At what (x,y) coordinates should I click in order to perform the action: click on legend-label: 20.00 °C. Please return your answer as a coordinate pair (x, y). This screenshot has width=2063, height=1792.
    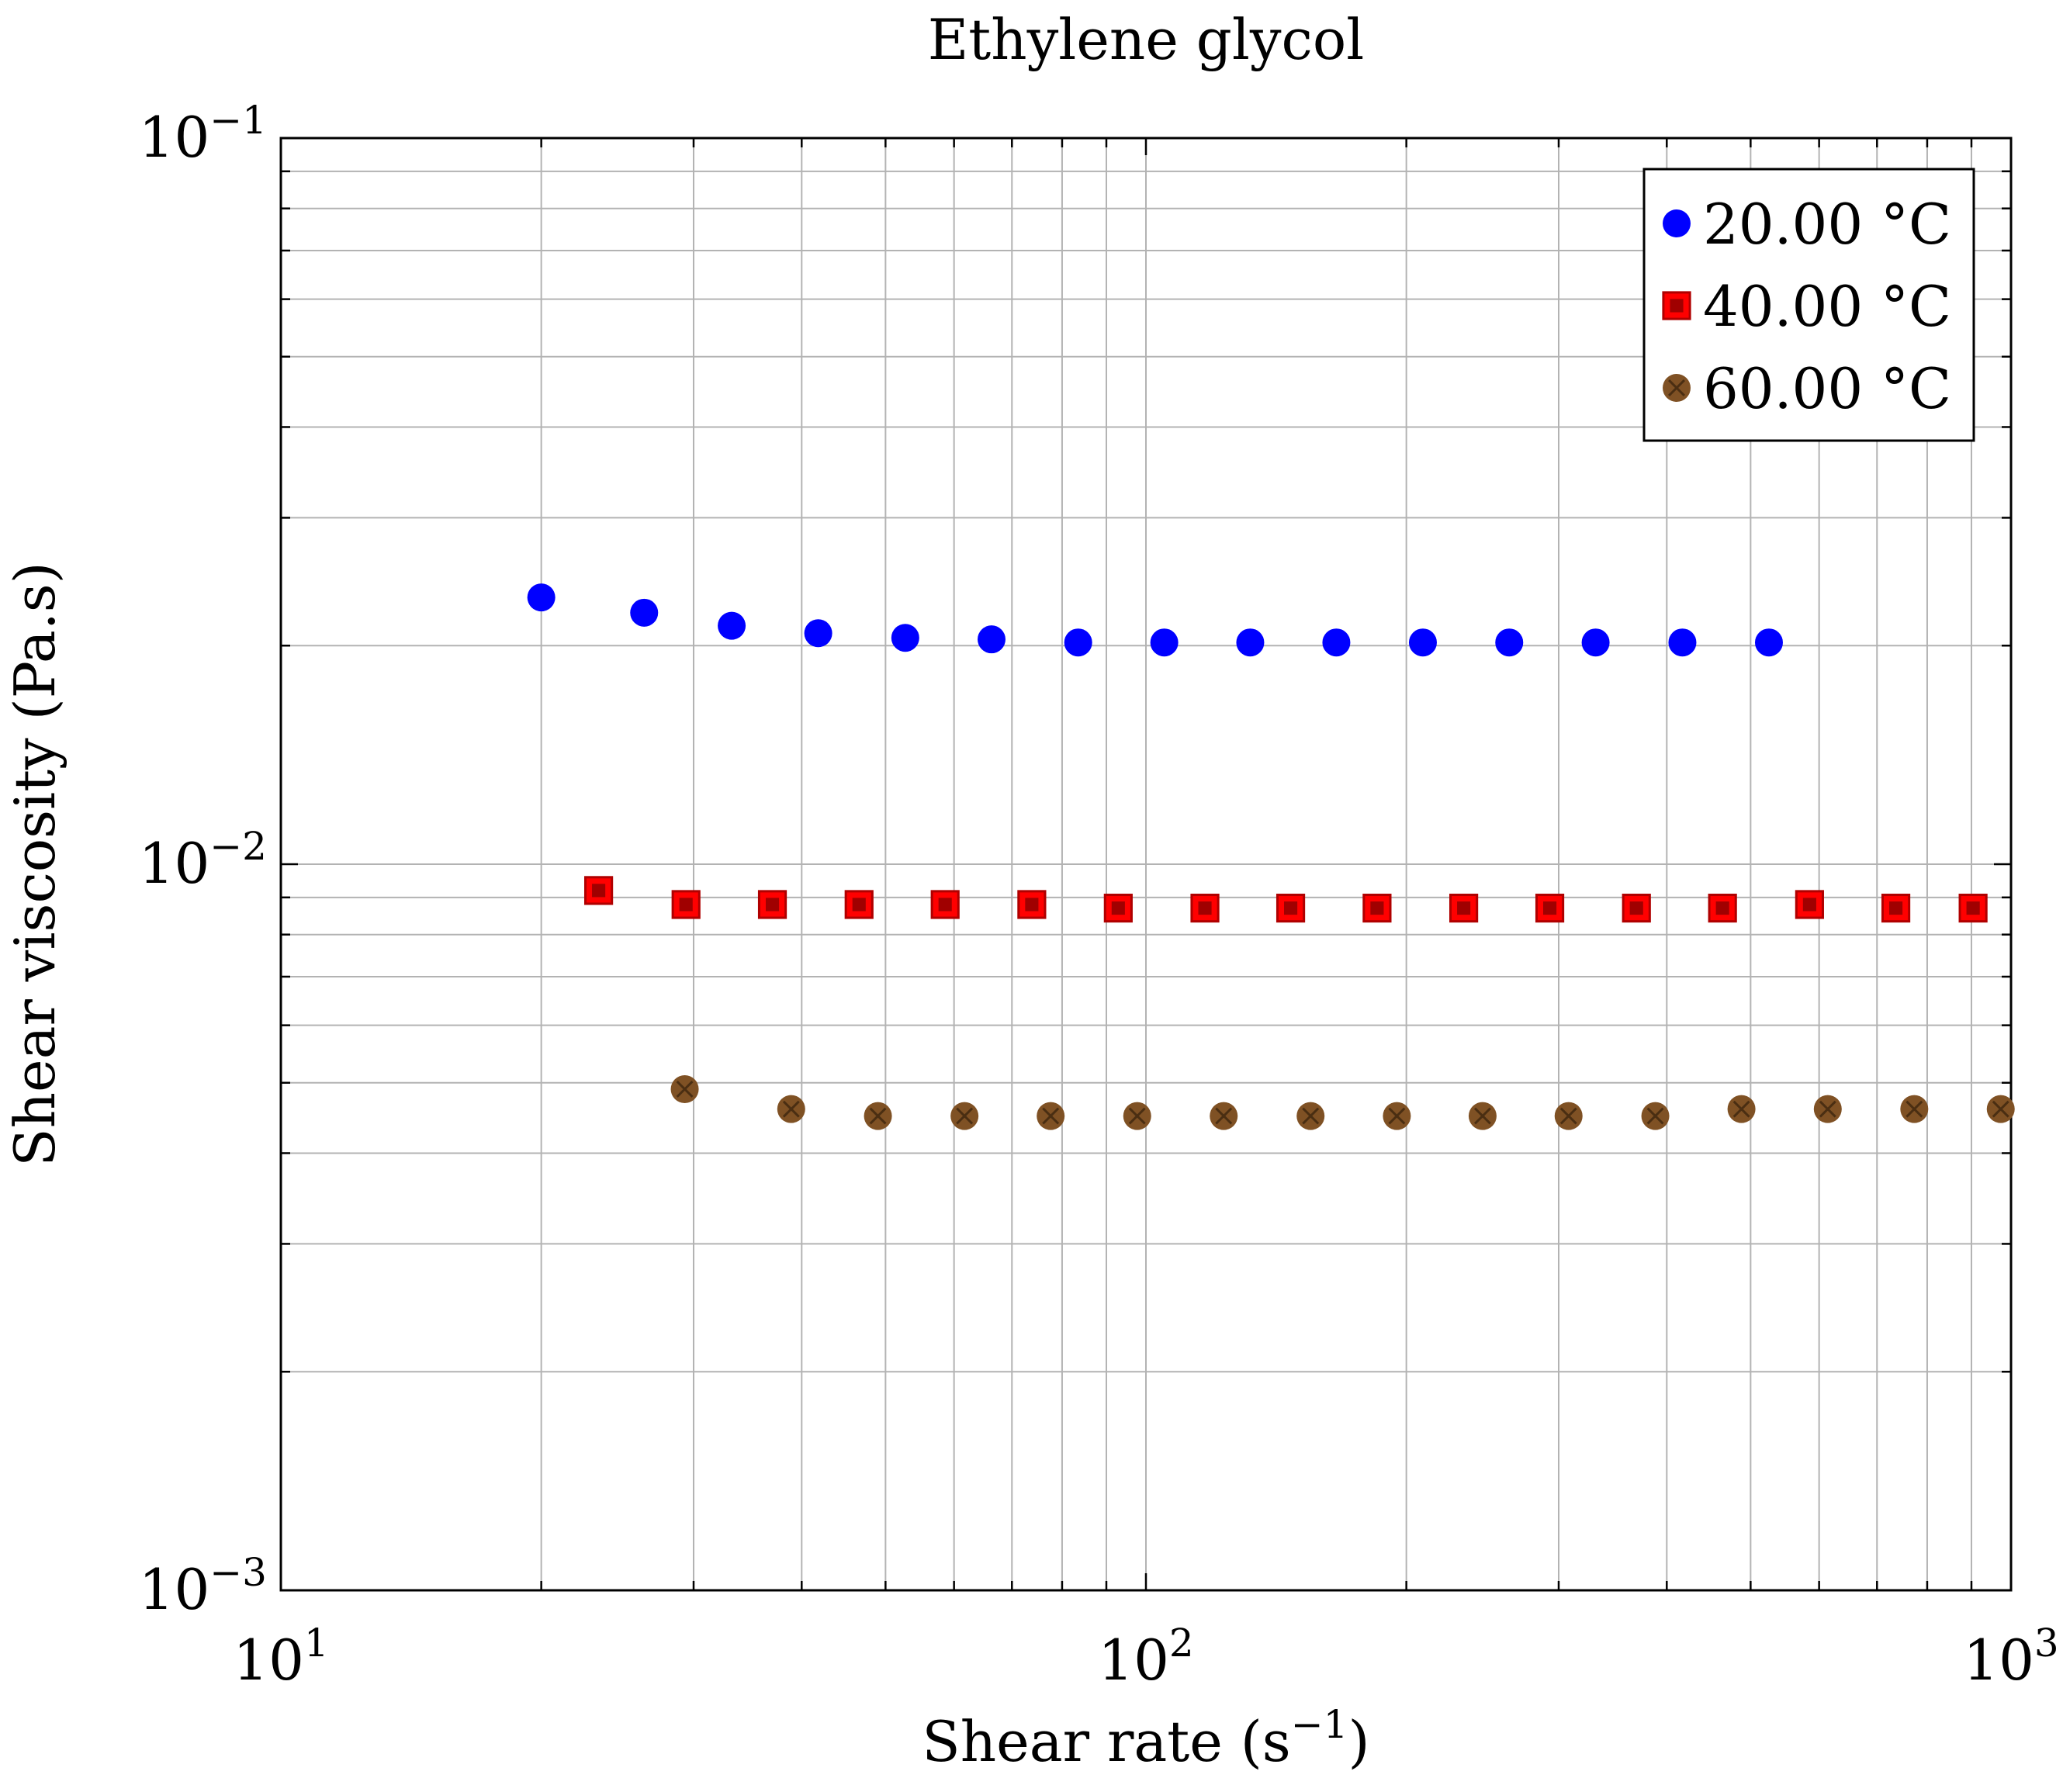
    Looking at the image, I should click on (1827, 224).